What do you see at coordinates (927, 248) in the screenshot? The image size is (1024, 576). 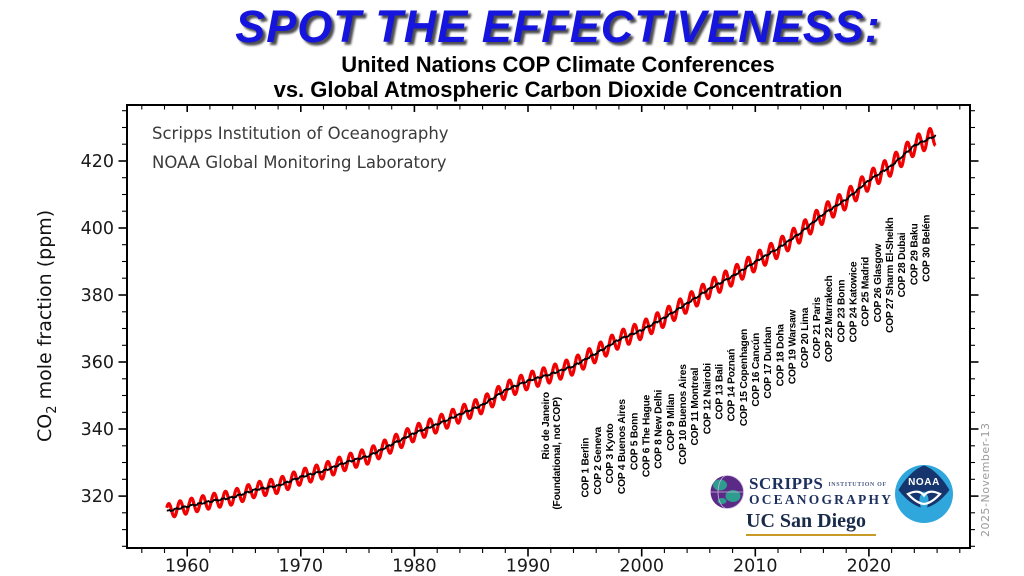 I see `cop-label: COP 30 Belém` at bounding box center [927, 248].